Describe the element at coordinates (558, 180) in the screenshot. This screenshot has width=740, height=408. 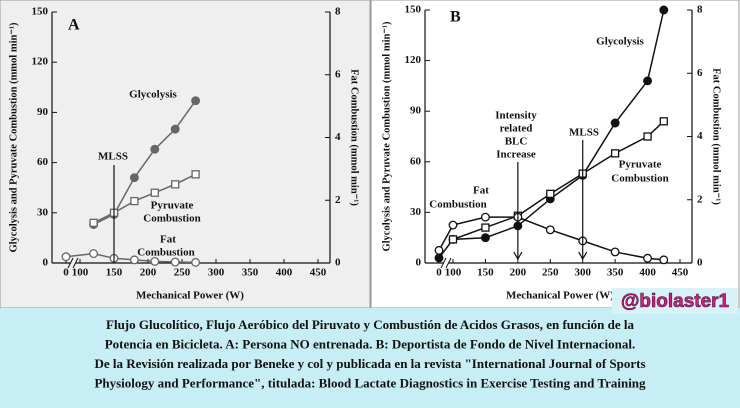
I see `series-line` at that location.